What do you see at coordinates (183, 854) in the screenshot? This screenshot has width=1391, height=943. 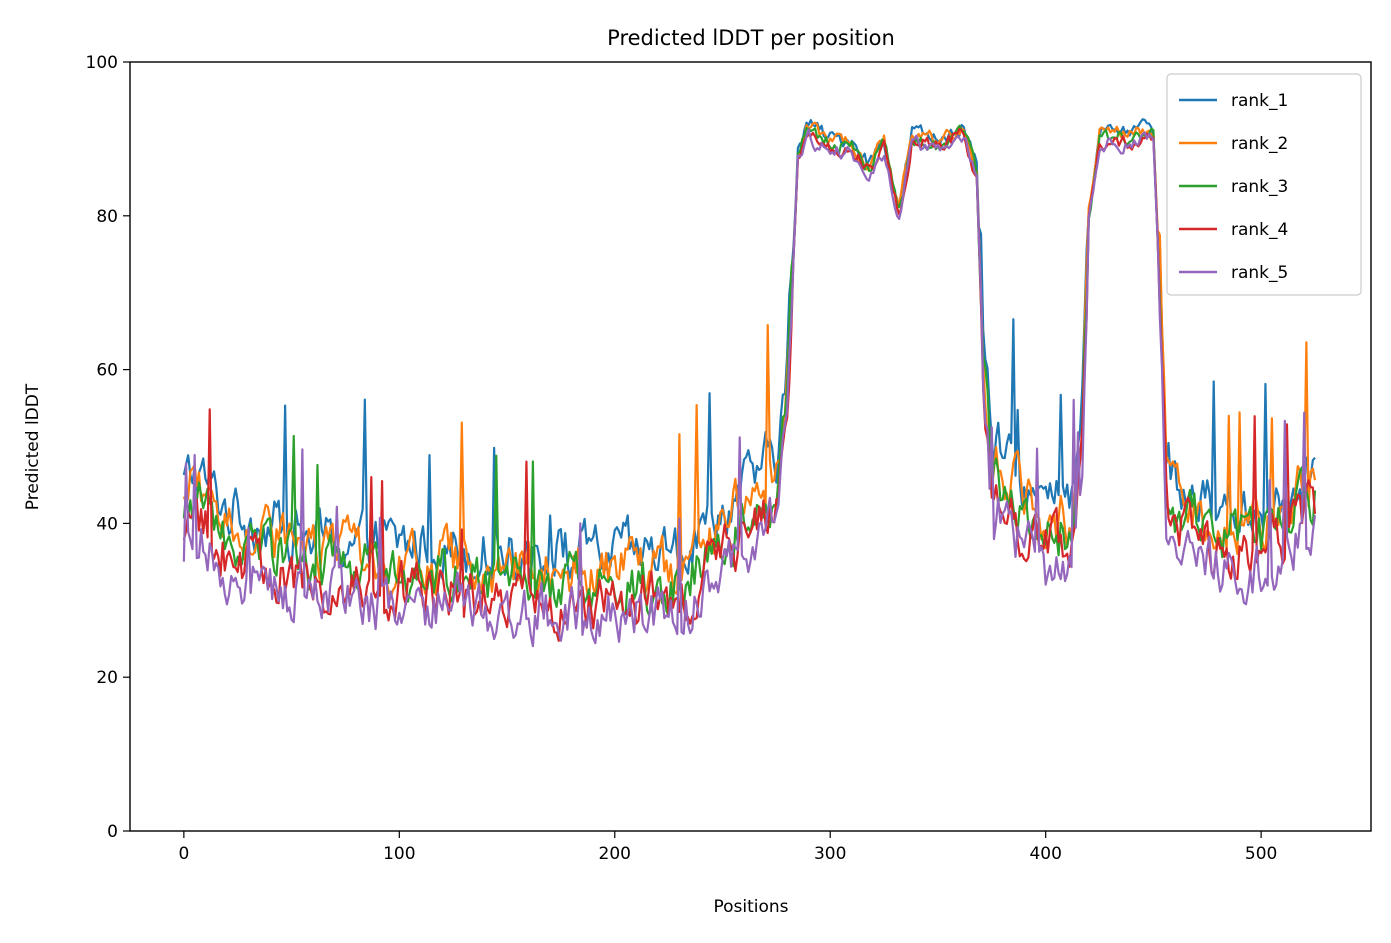 I see `x-tick-label: 0` at bounding box center [183, 854].